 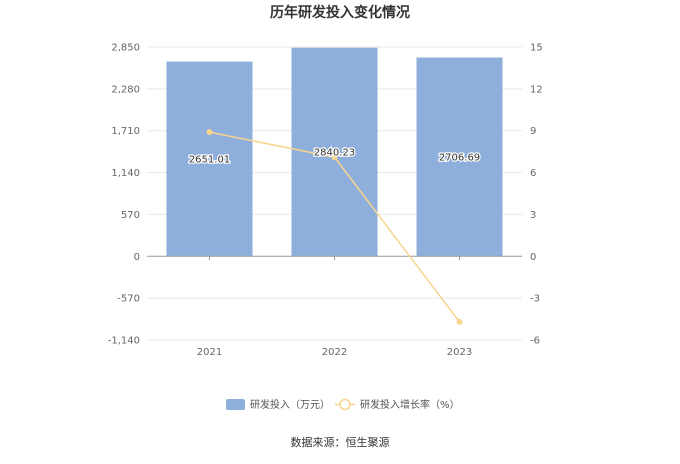 I want to click on y-right-tick-label: 12, so click(x=536, y=89).